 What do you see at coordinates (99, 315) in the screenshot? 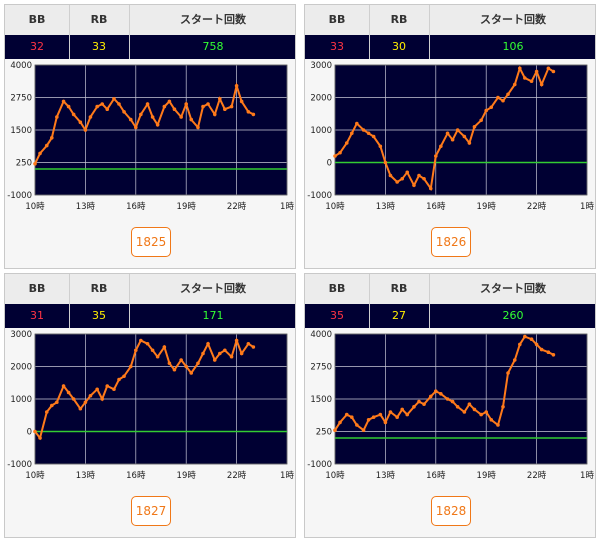
I see `rb-value: 35` at bounding box center [99, 315].